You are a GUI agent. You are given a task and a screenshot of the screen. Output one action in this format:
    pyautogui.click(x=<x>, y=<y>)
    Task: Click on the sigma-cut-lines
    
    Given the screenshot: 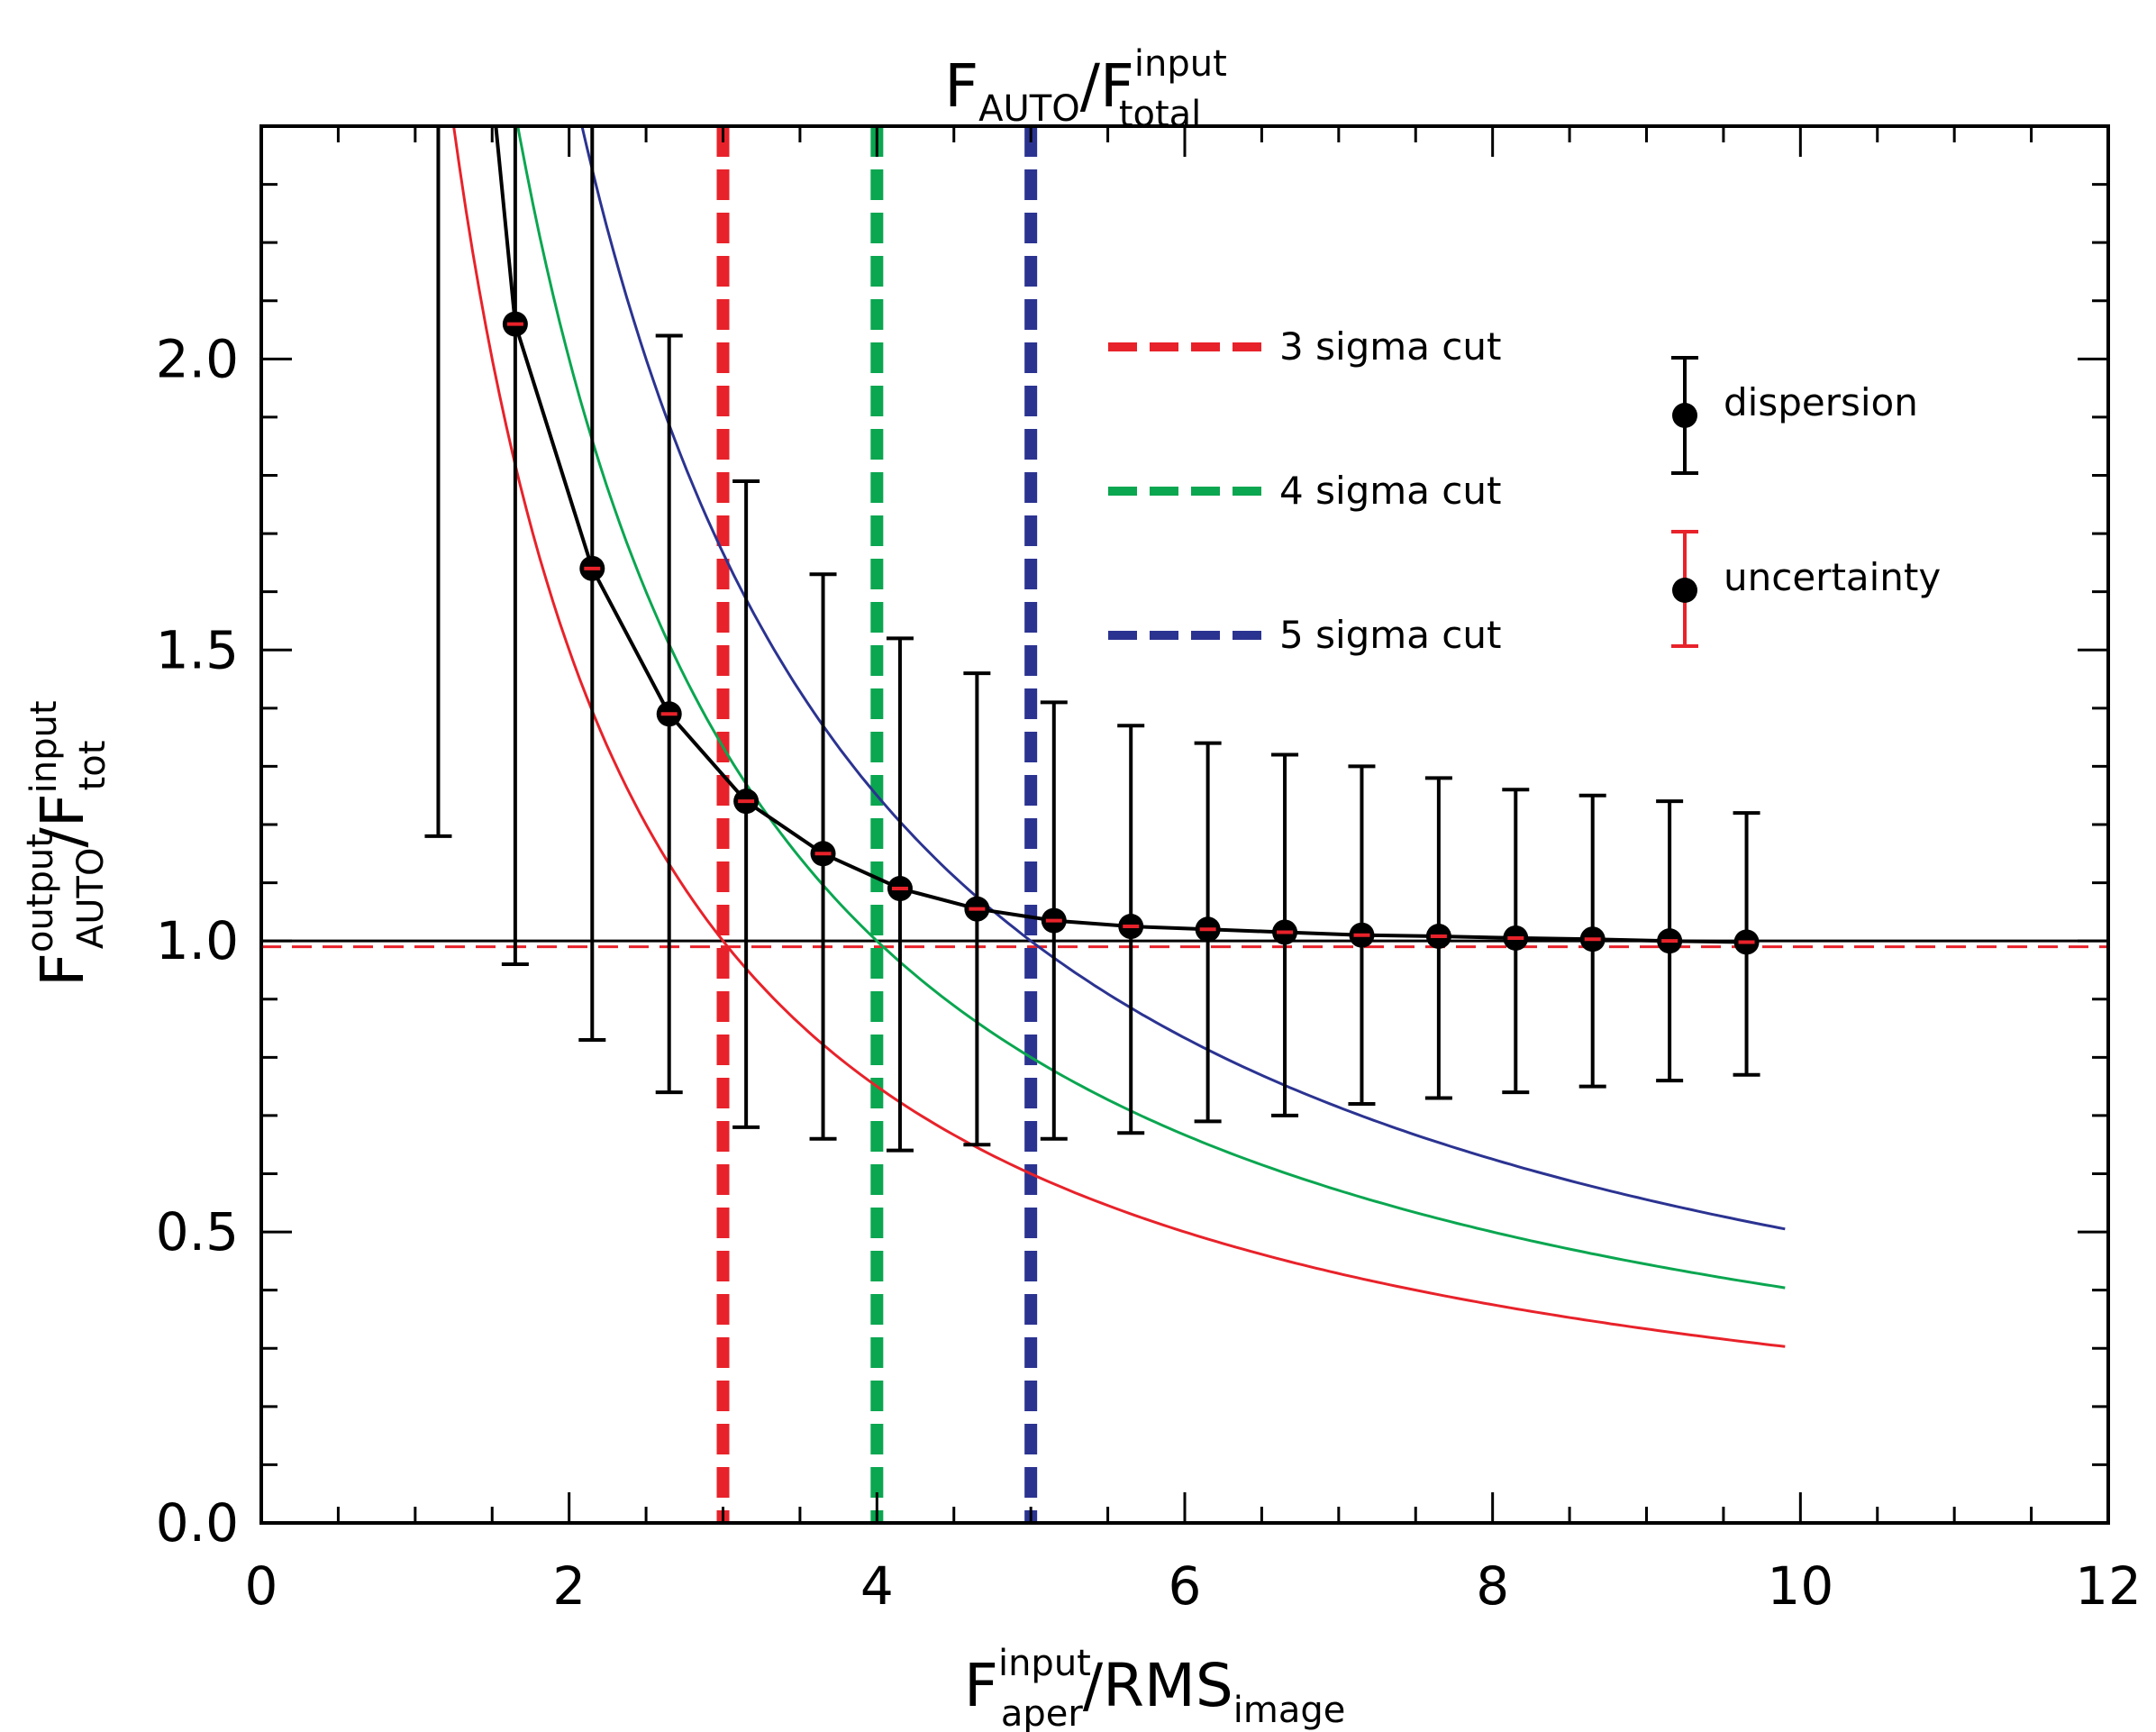 What is the action you would take?
    pyautogui.click(x=877, y=824)
    